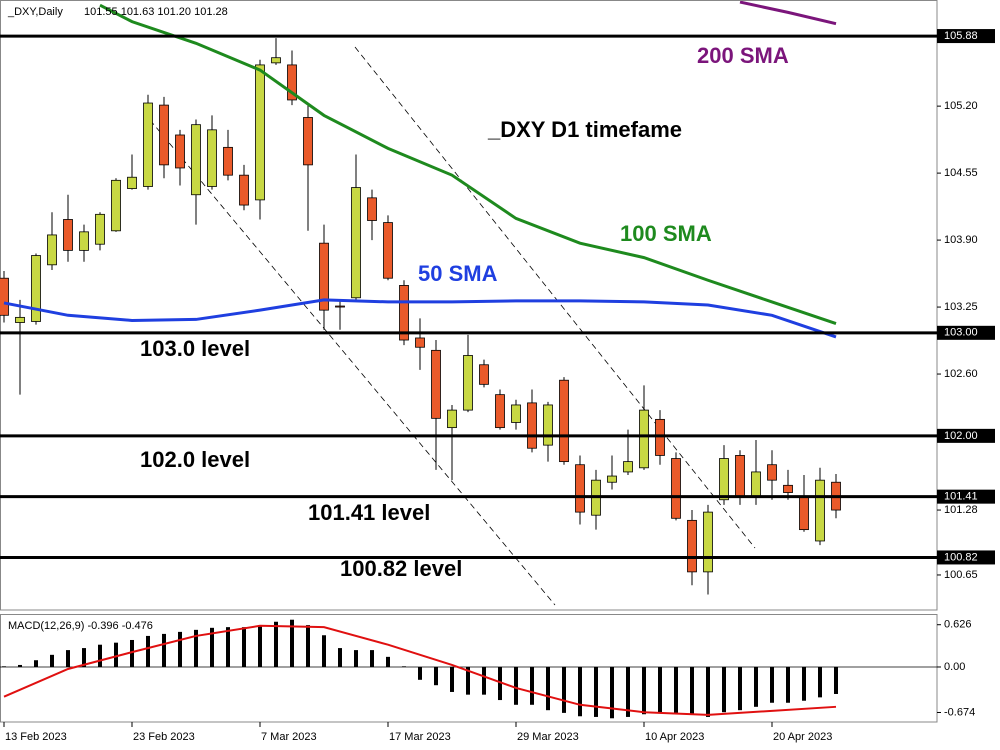  What do you see at coordinates (35, 12) in the screenshot?
I see `chart-title: _DXY,Daily` at bounding box center [35, 12].